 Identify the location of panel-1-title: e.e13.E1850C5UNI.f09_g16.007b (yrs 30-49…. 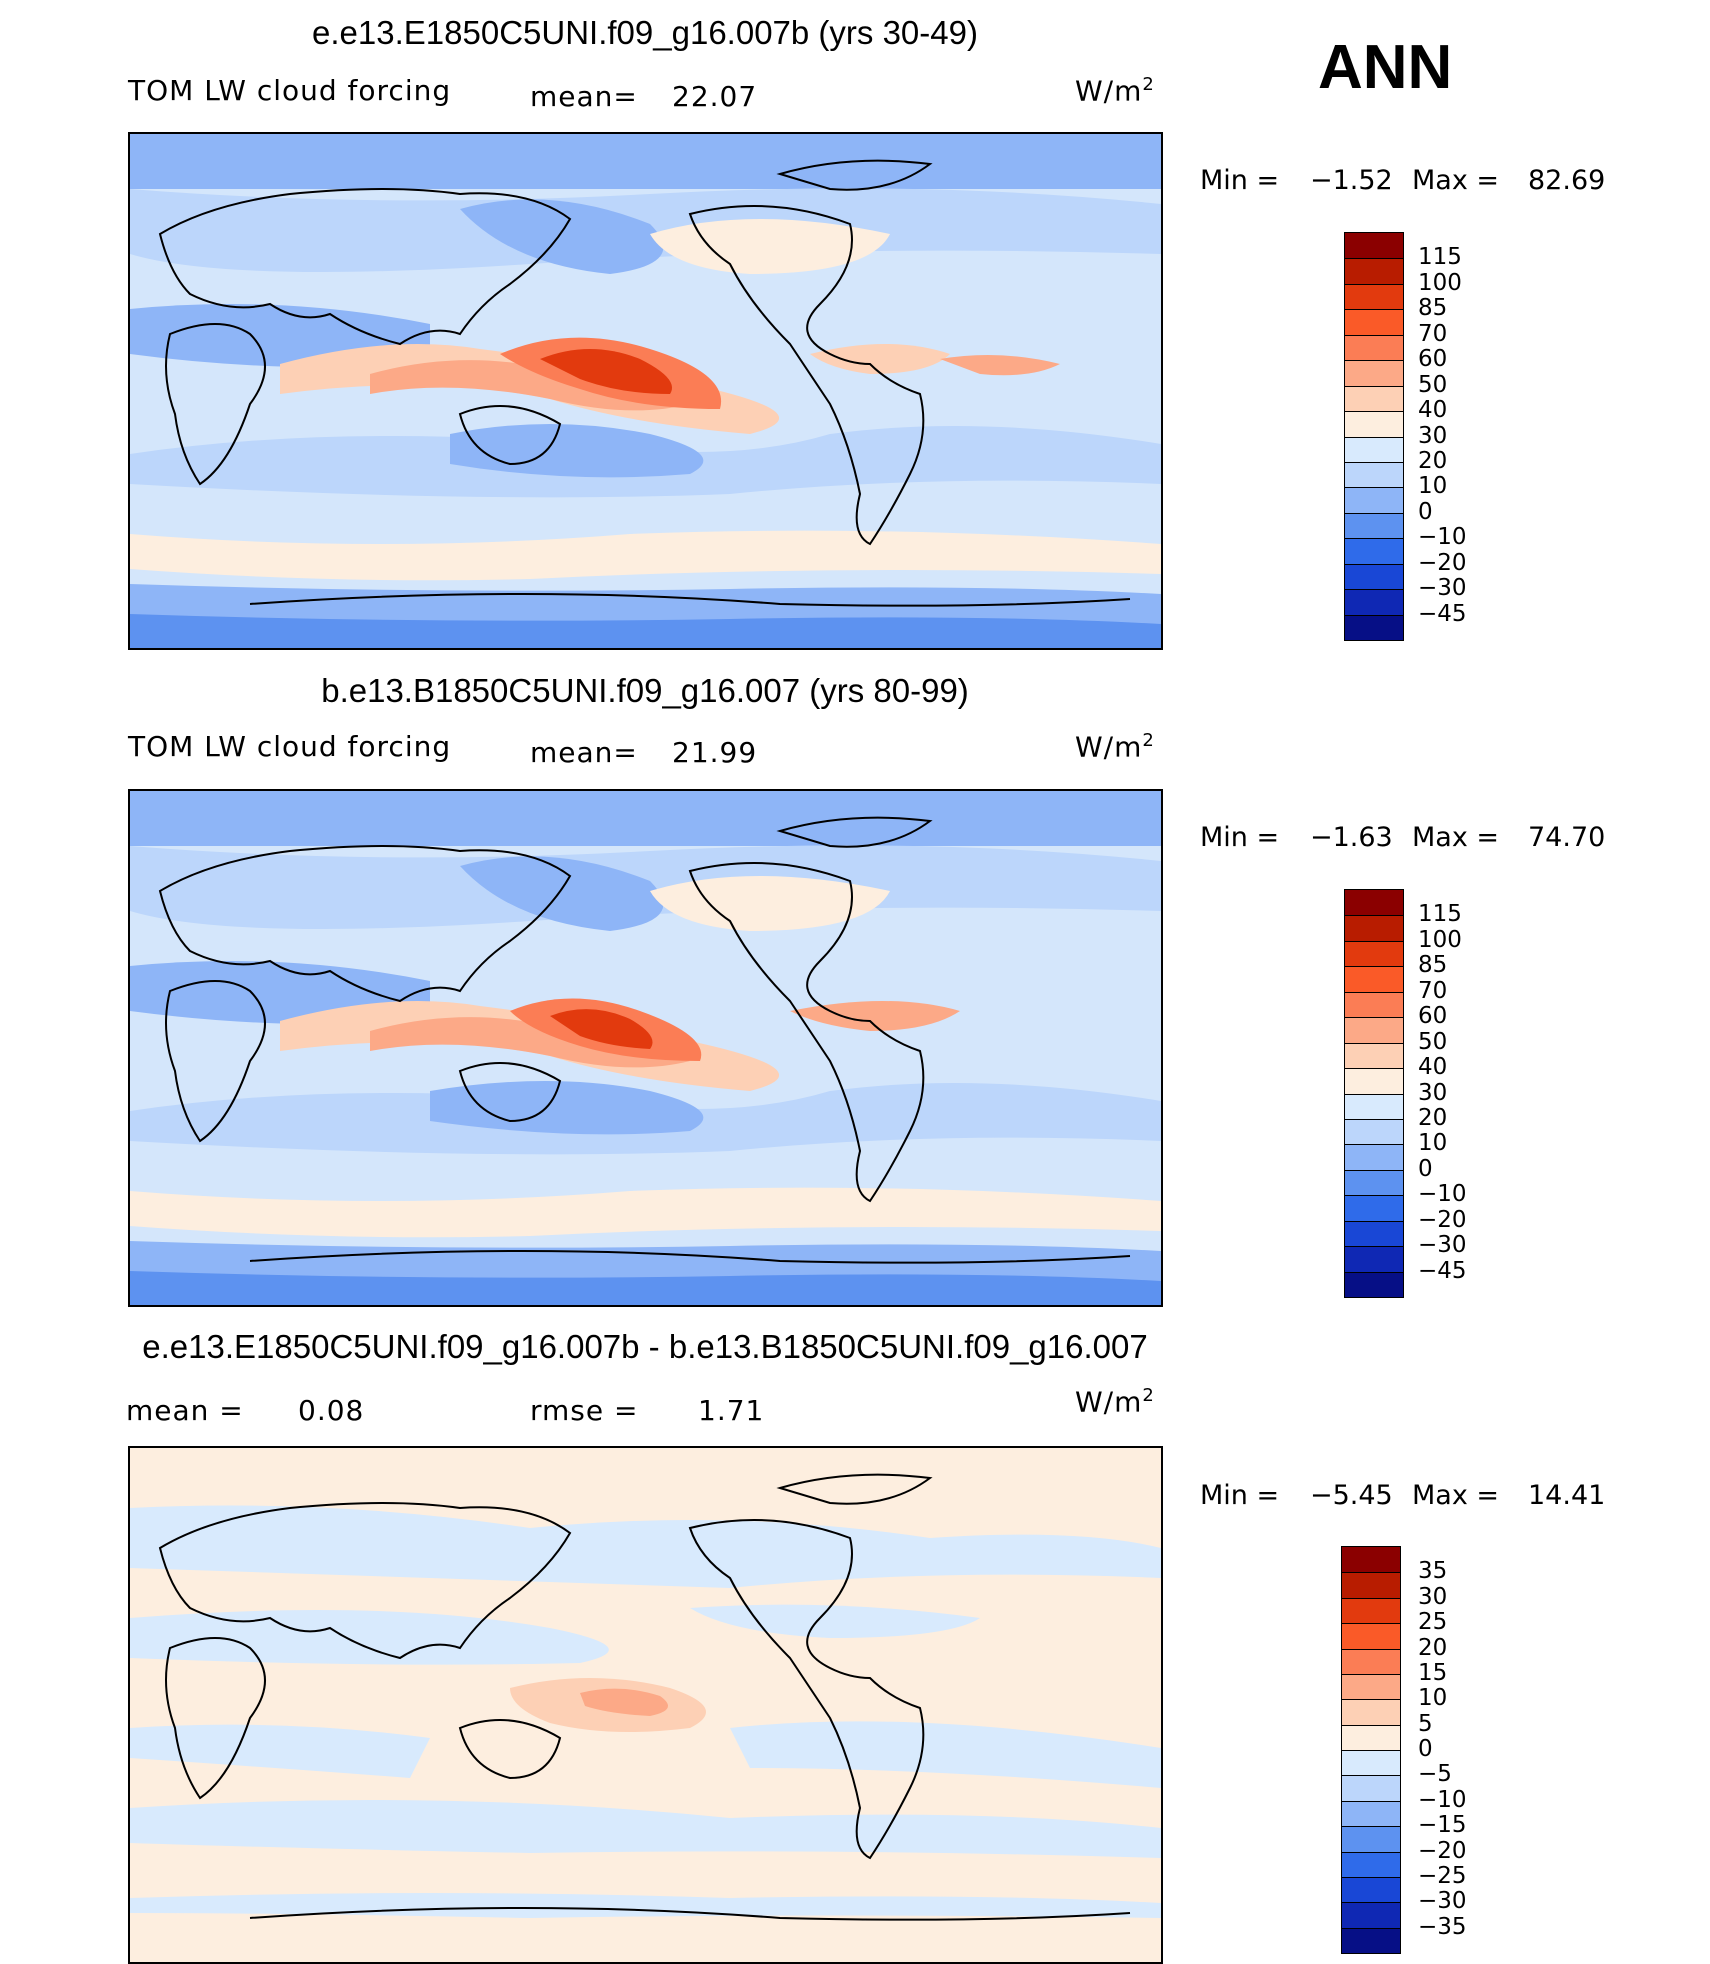
(645, 32).